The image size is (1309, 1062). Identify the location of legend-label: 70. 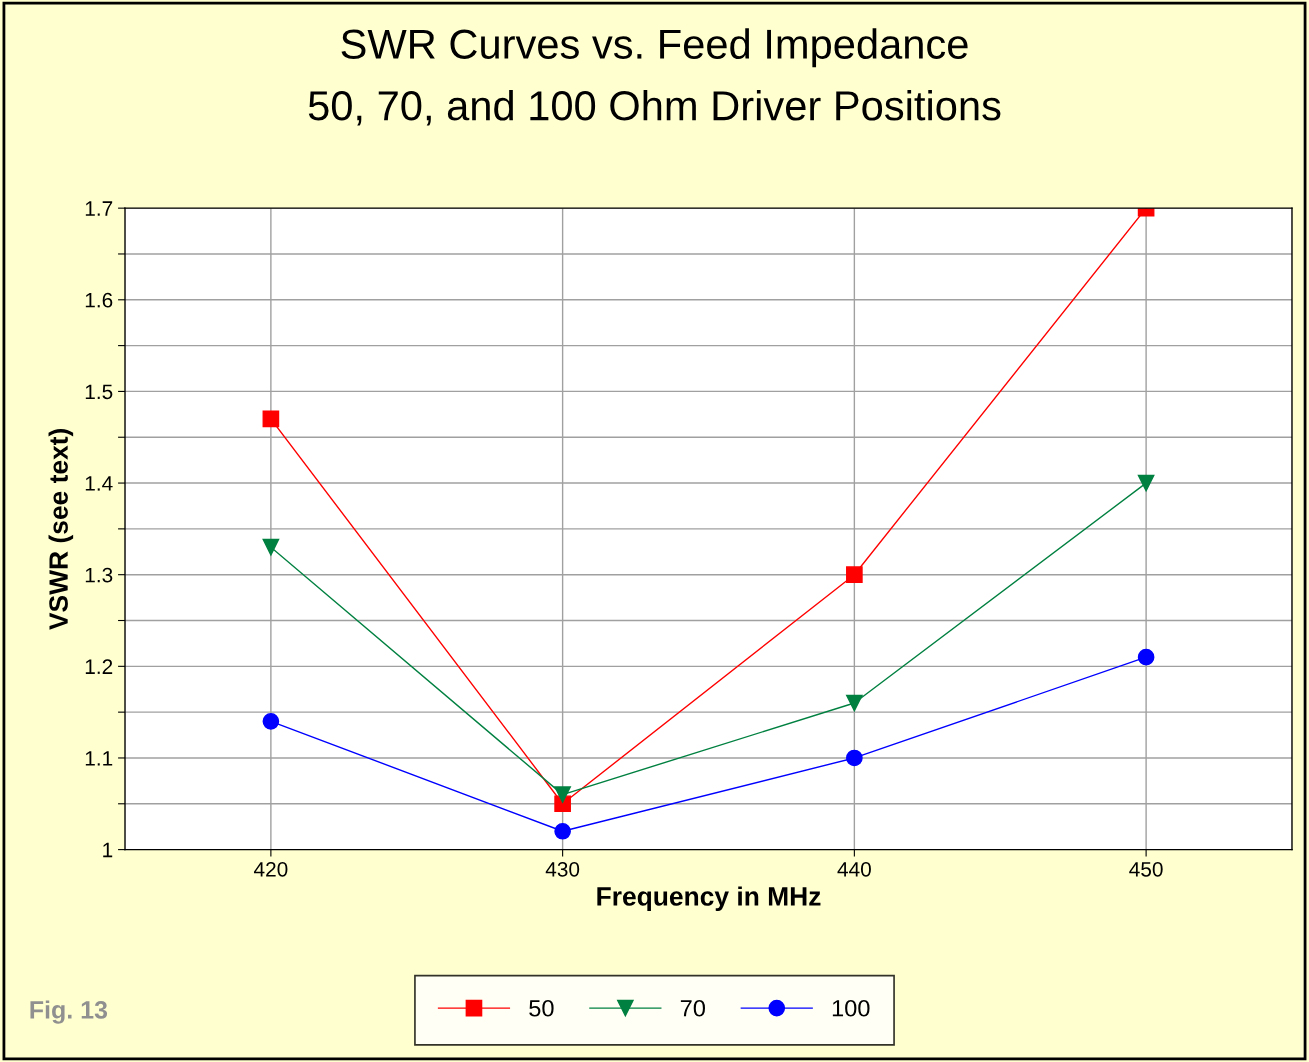
(693, 1008).